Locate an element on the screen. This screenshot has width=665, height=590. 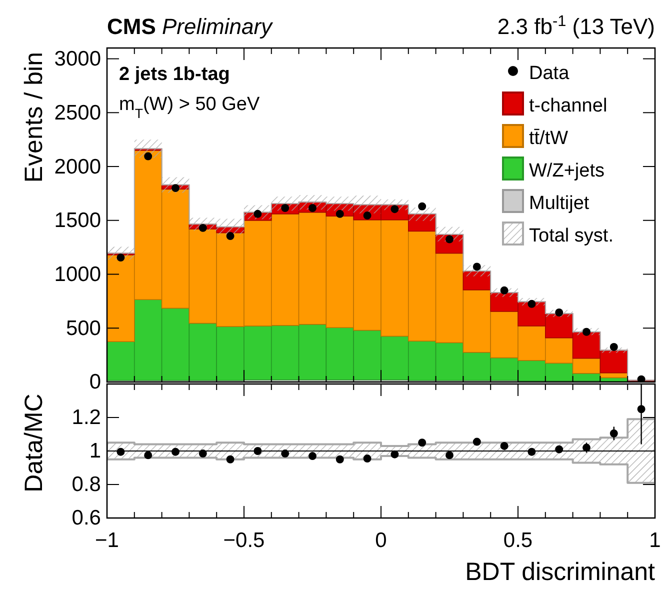
legend-label: W/Z+jets is located at coordinates (566, 171).